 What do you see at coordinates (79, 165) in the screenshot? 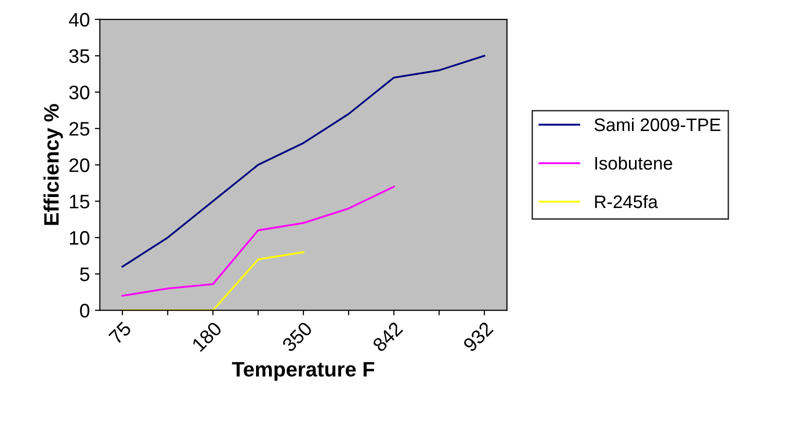
I see `y-tick-label: 20` at bounding box center [79, 165].